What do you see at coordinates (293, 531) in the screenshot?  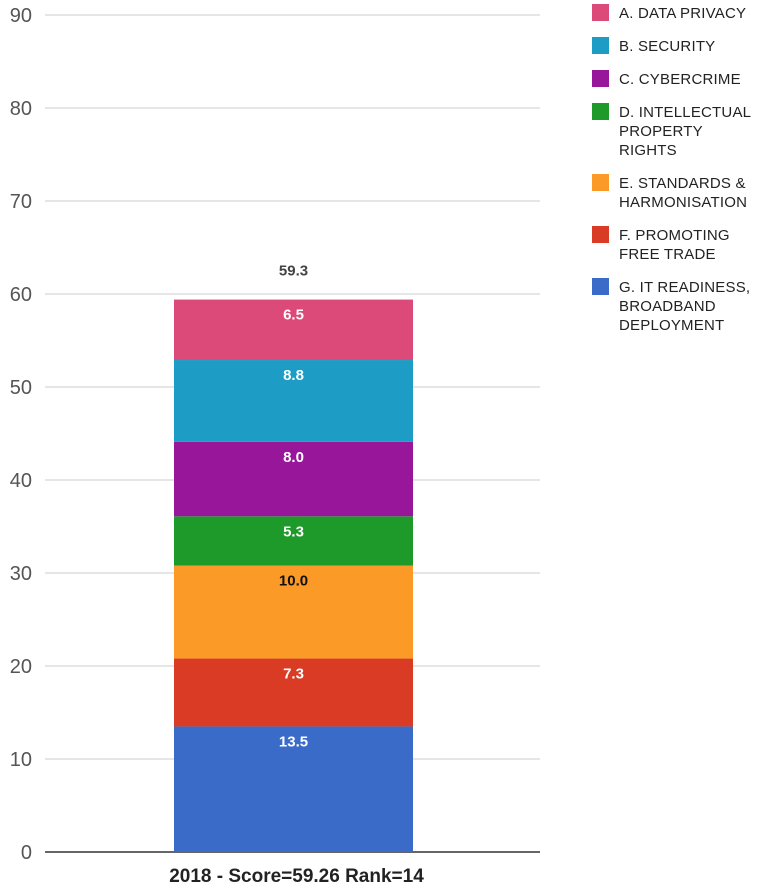 I see `segment-value-label: 5.3` at bounding box center [293, 531].